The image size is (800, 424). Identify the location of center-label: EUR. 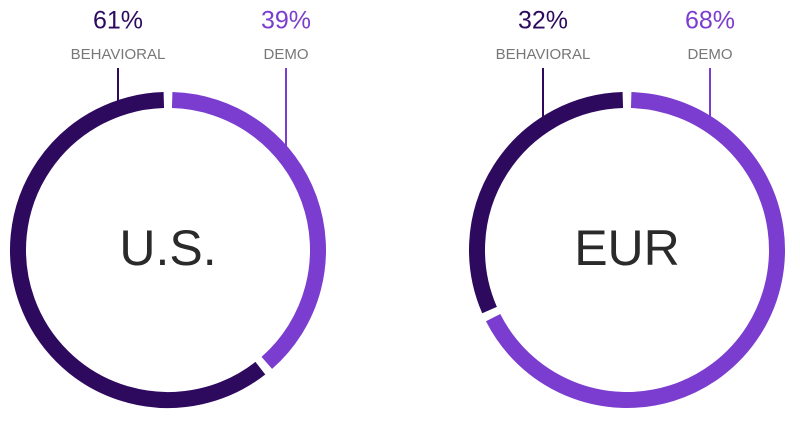
(627, 248).